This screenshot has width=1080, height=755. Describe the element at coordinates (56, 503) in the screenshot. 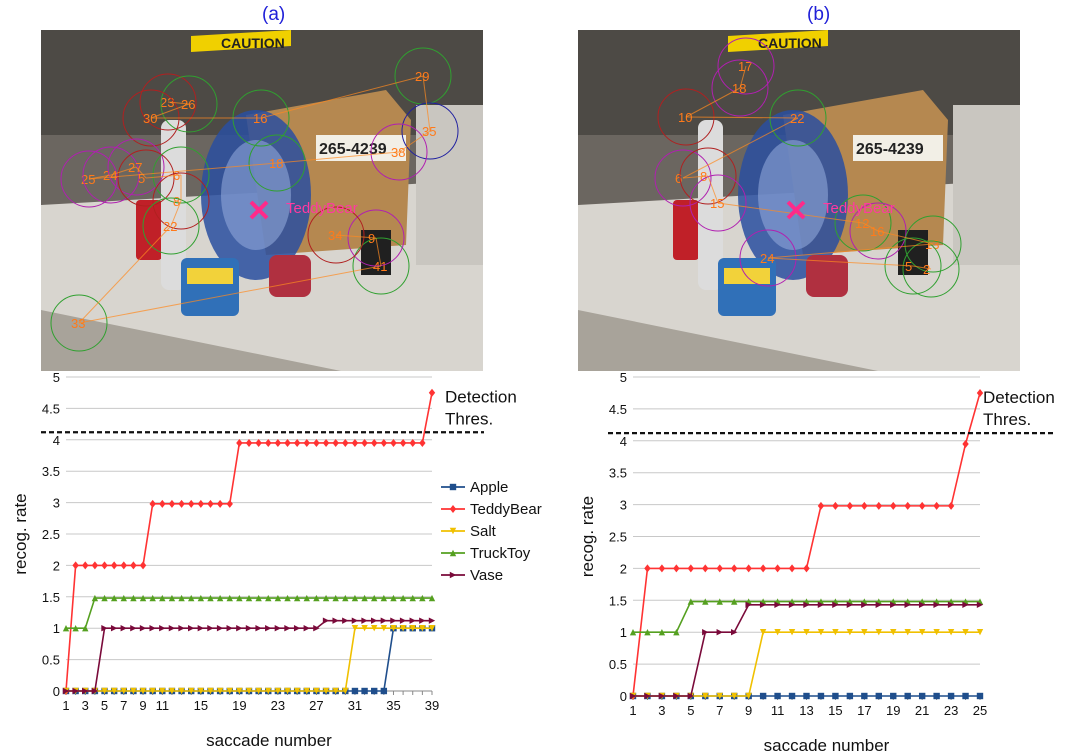

I see `y-tick-label: 3` at that location.